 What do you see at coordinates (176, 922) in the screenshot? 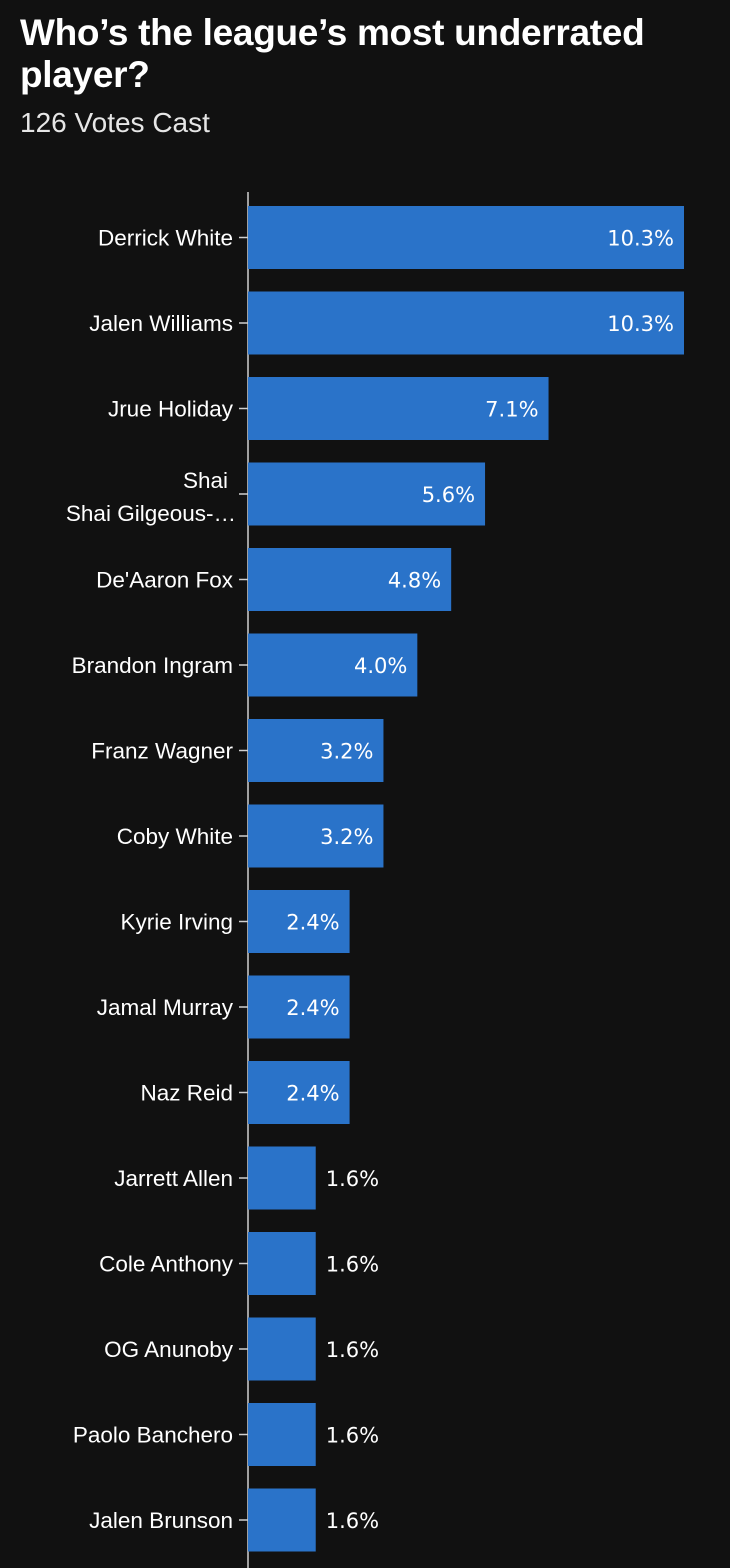
I see `category-label: Kyrie Irving` at bounding box center [176, 922].